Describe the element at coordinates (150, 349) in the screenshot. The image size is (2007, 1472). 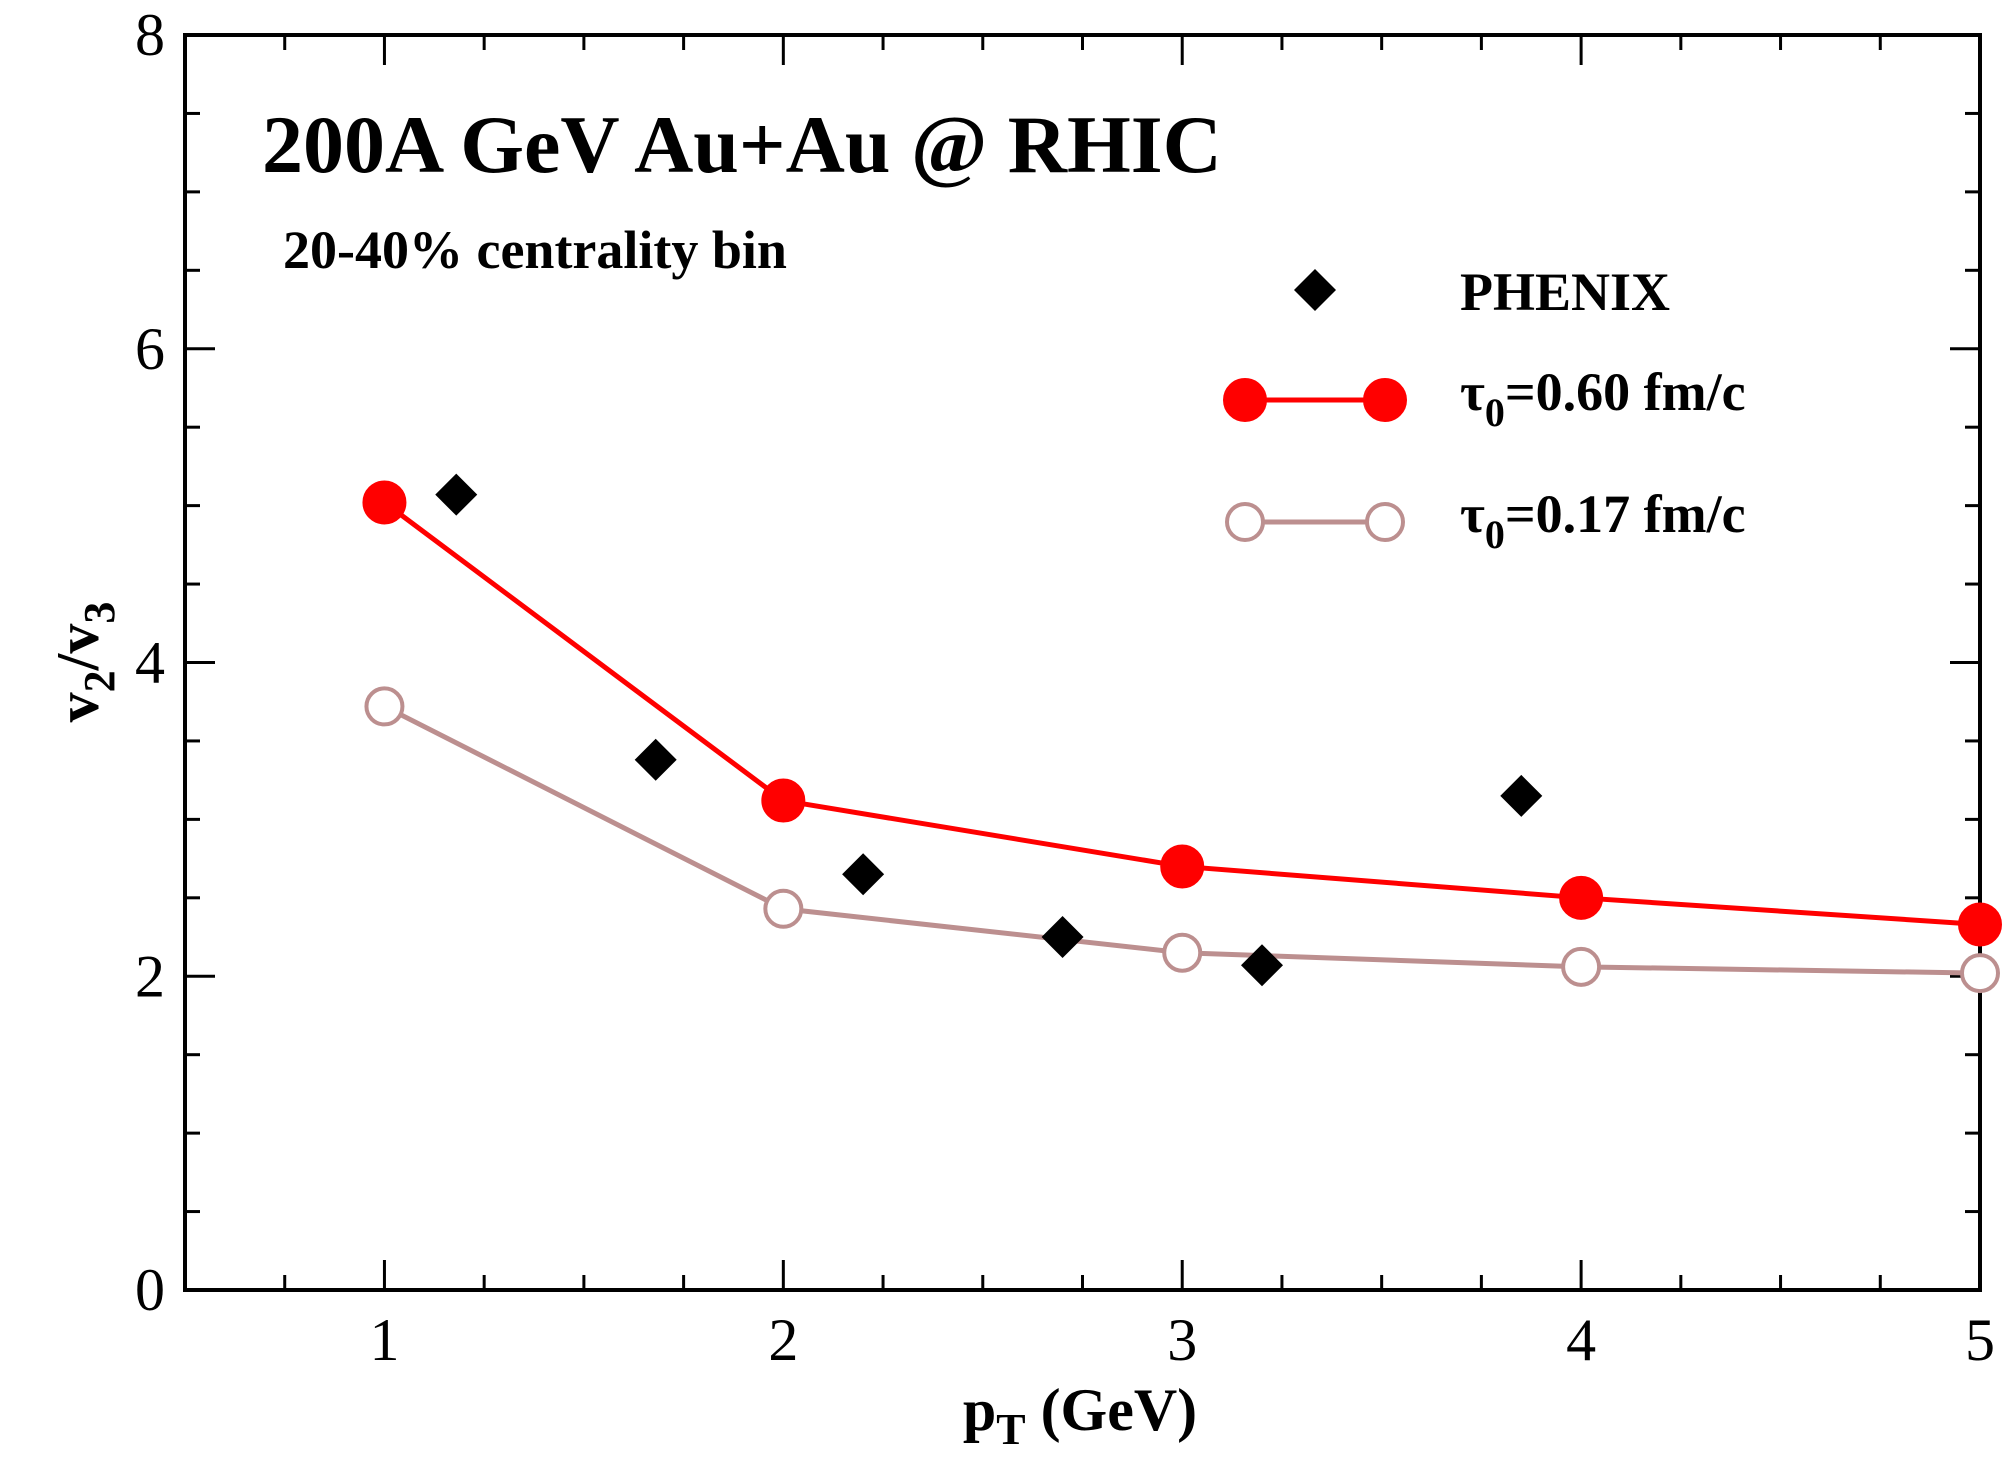
I see `y-tick-label: 6` at that location.